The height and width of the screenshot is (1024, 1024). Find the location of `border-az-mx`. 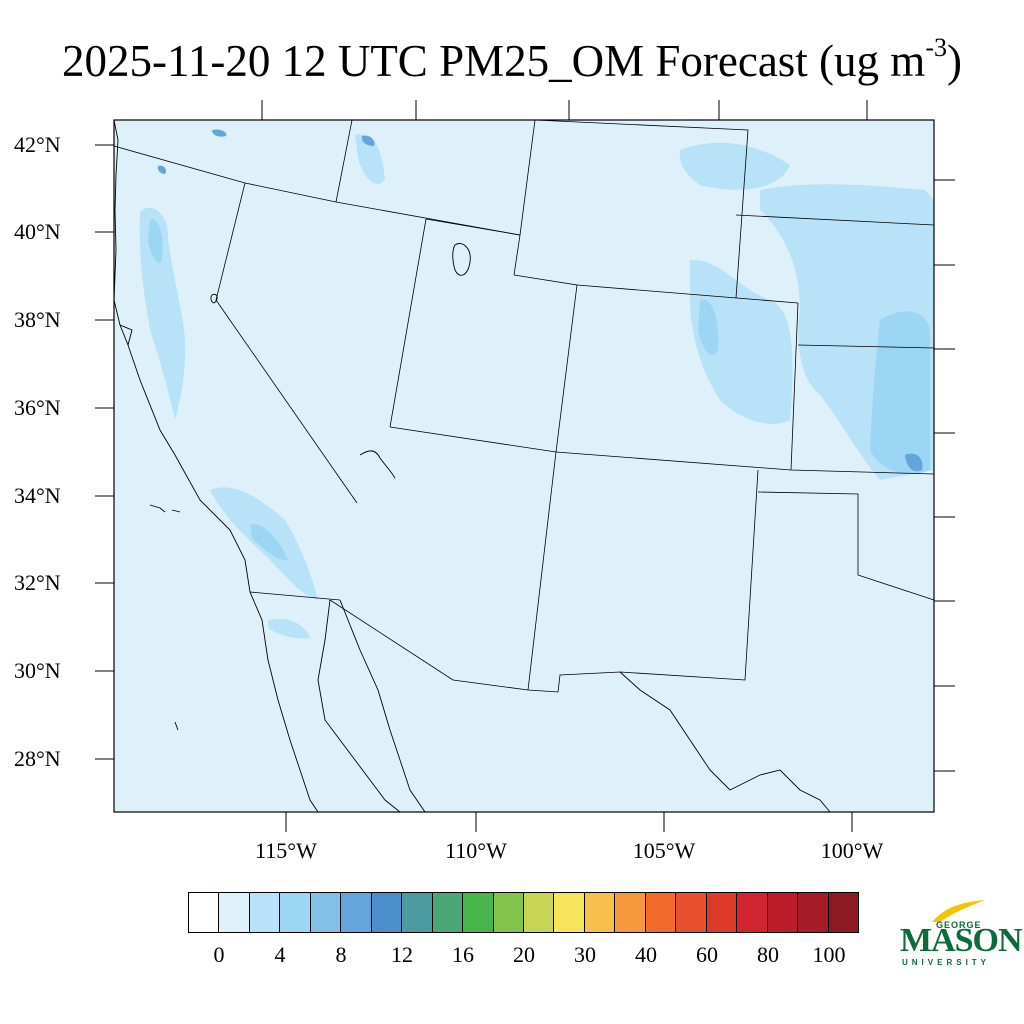

border-az-mx is located at coordinates (544, 581).